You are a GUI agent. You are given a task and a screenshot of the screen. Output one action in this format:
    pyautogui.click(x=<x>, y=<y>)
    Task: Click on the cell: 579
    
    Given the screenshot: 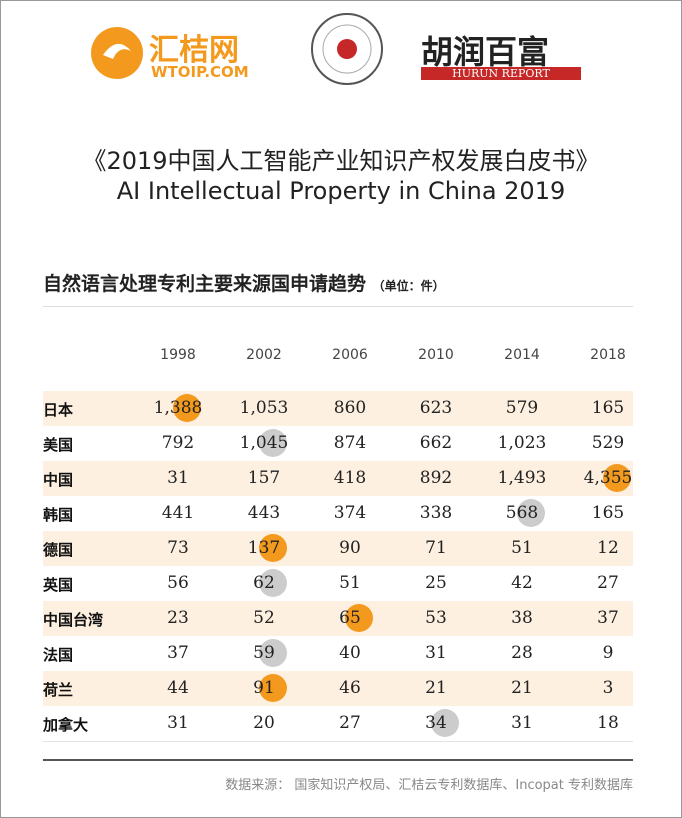 What is the action you would take?
    pyautogui.click(x=522, y=408)
    